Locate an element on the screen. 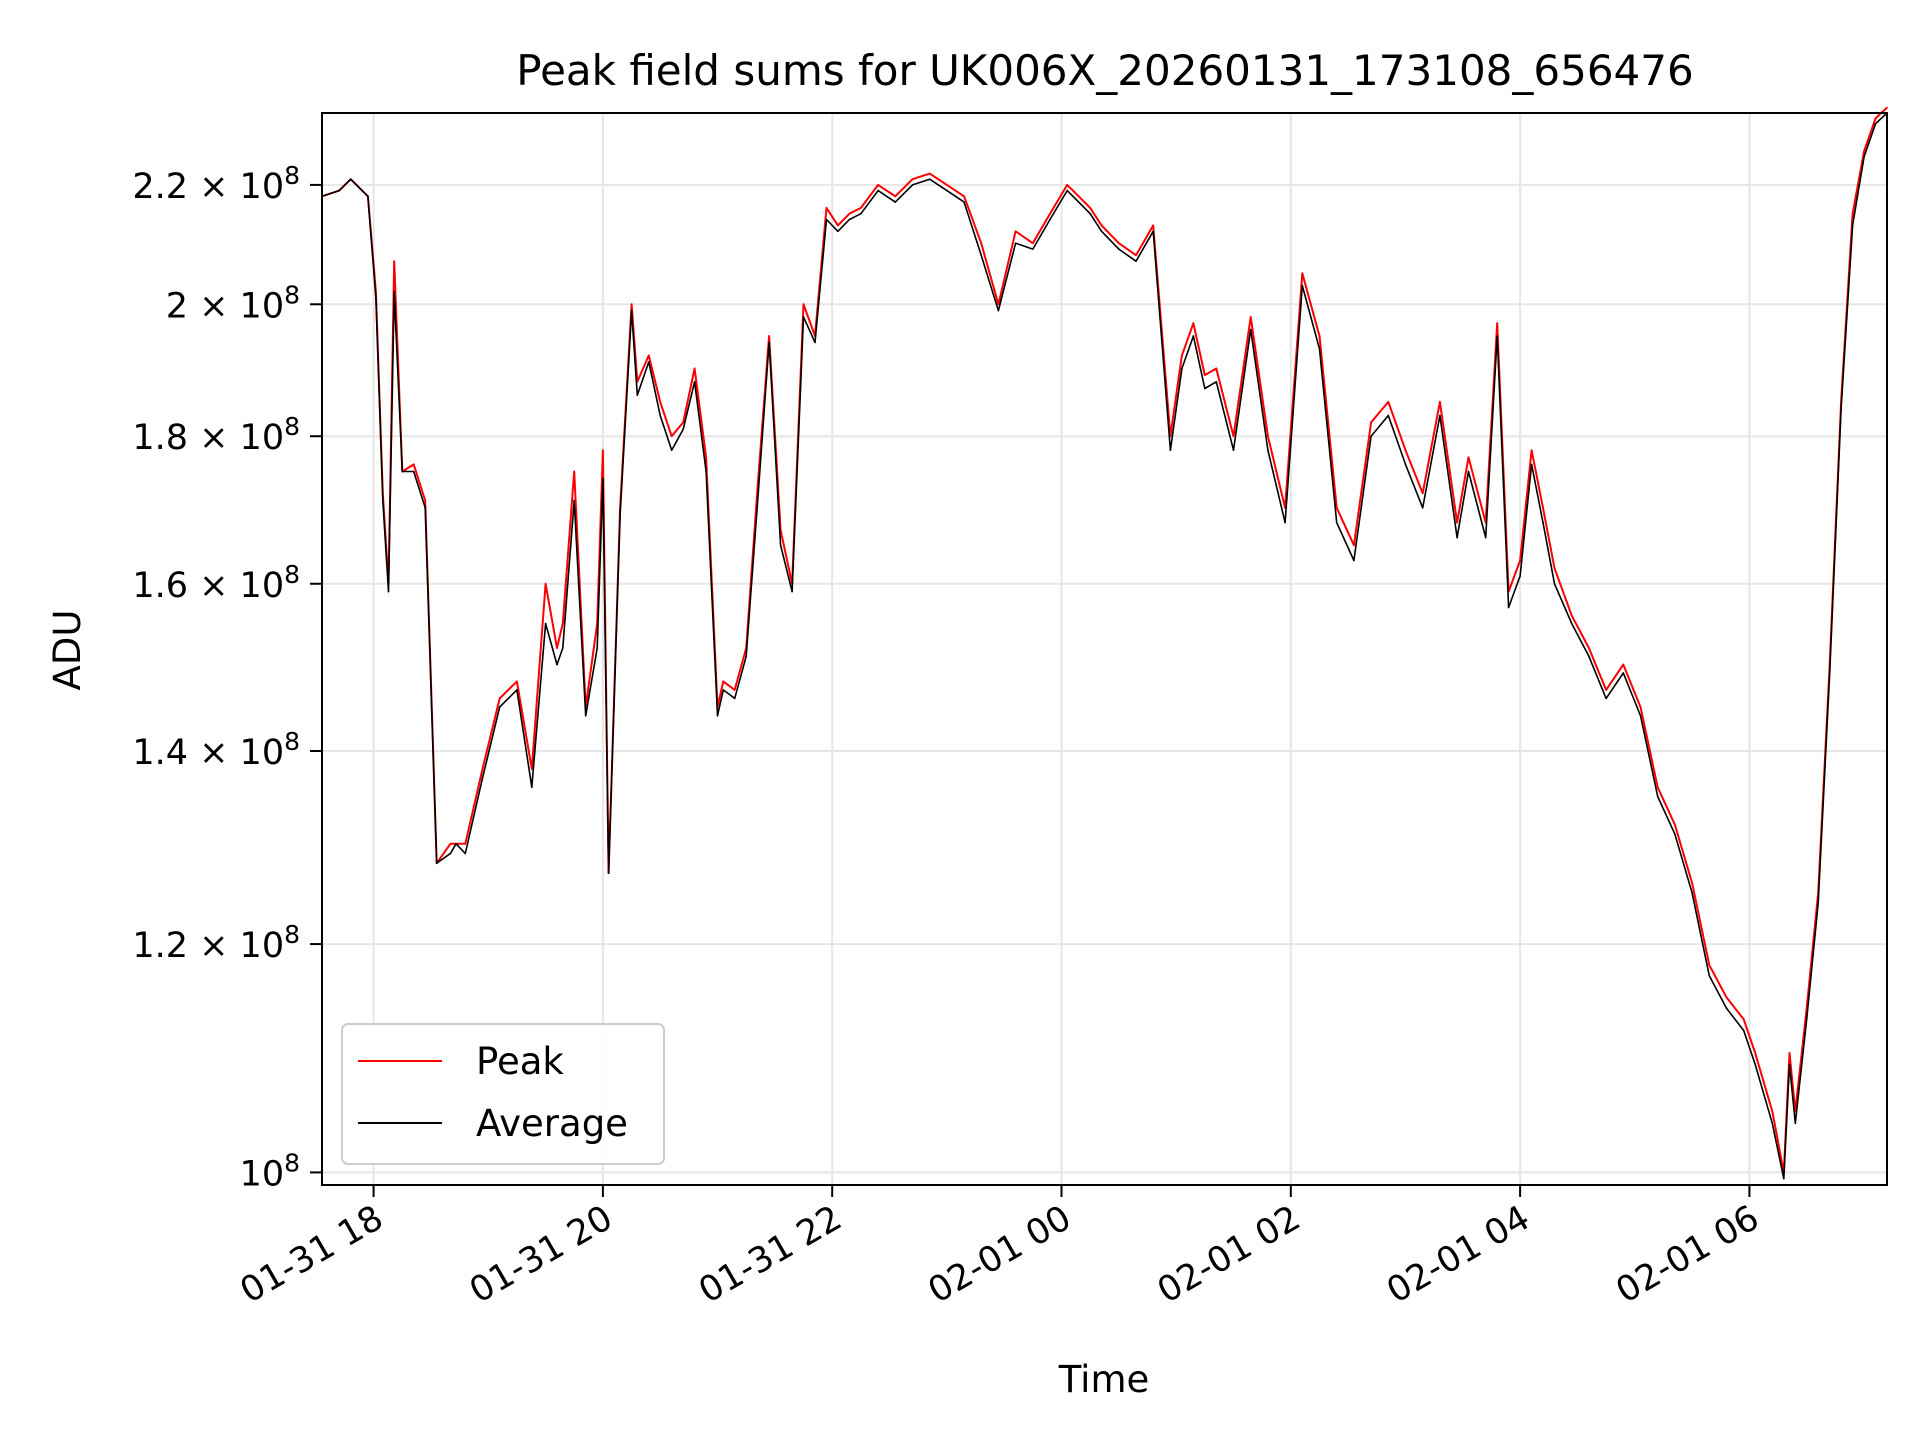 This screenshot has width=1920, height=1440. legend-box is located at coordinates (503, 1094).